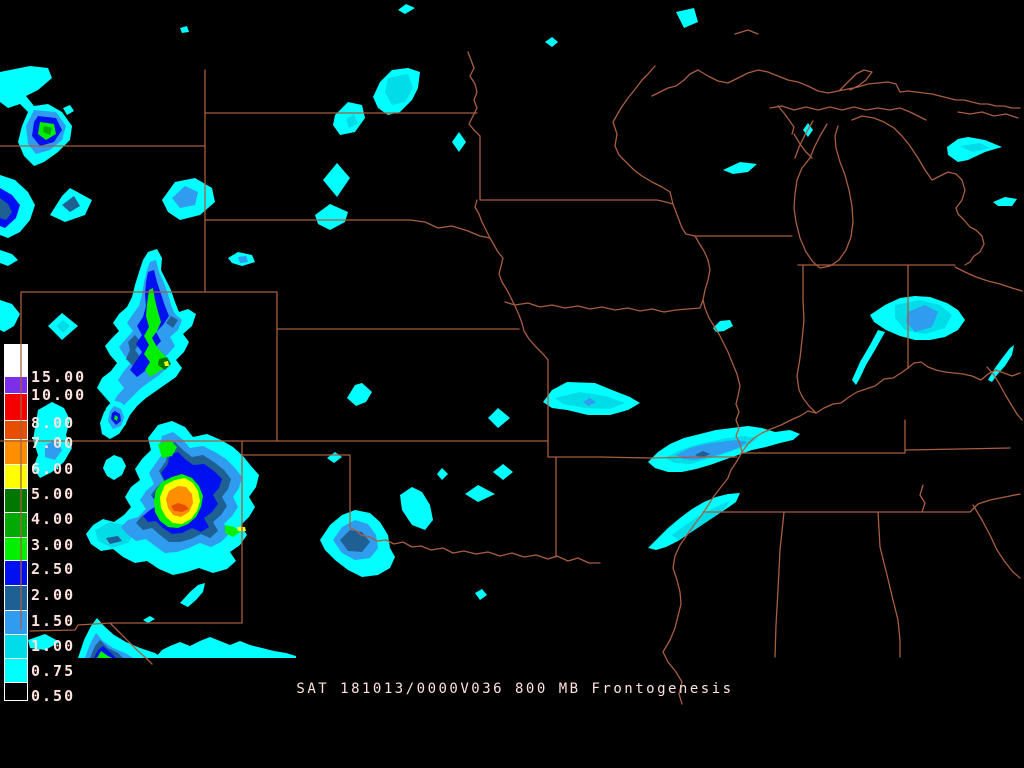 The image size is (1024, 768). What do you see at coordinates (589, 280) in the screenshot?
I see `missouri-river-path` at bounding box center [589, 280].